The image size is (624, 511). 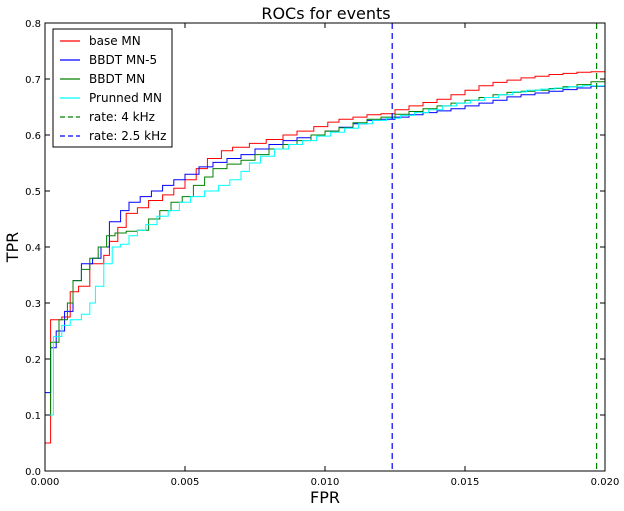 I want to click on y-tick-labels: 0.0 0.1 0.2 0.3 0.4 0.5 0.6 0.7 0.8, so click(x=33, y=248).